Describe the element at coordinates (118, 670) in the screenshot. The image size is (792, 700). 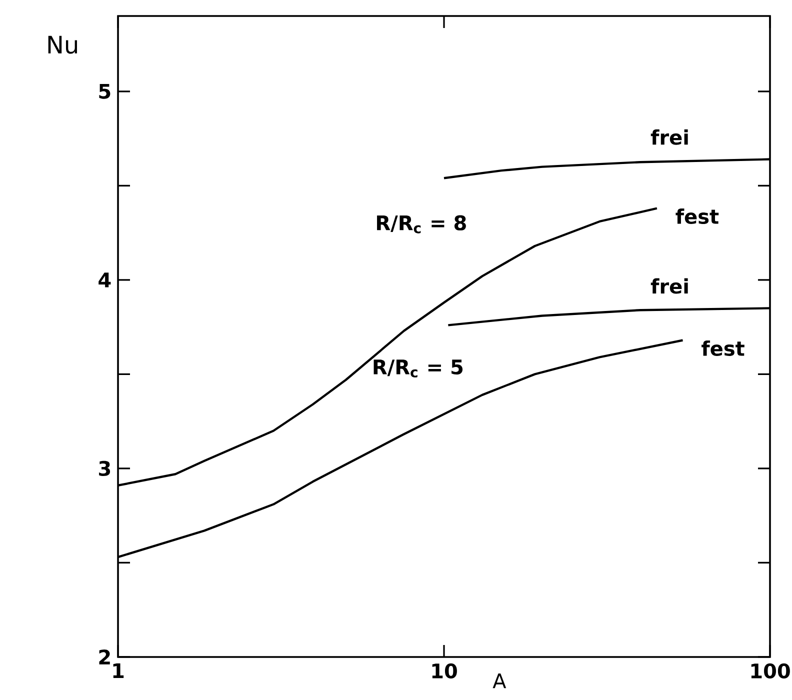
I see `x-tick-label: 1` at that location.